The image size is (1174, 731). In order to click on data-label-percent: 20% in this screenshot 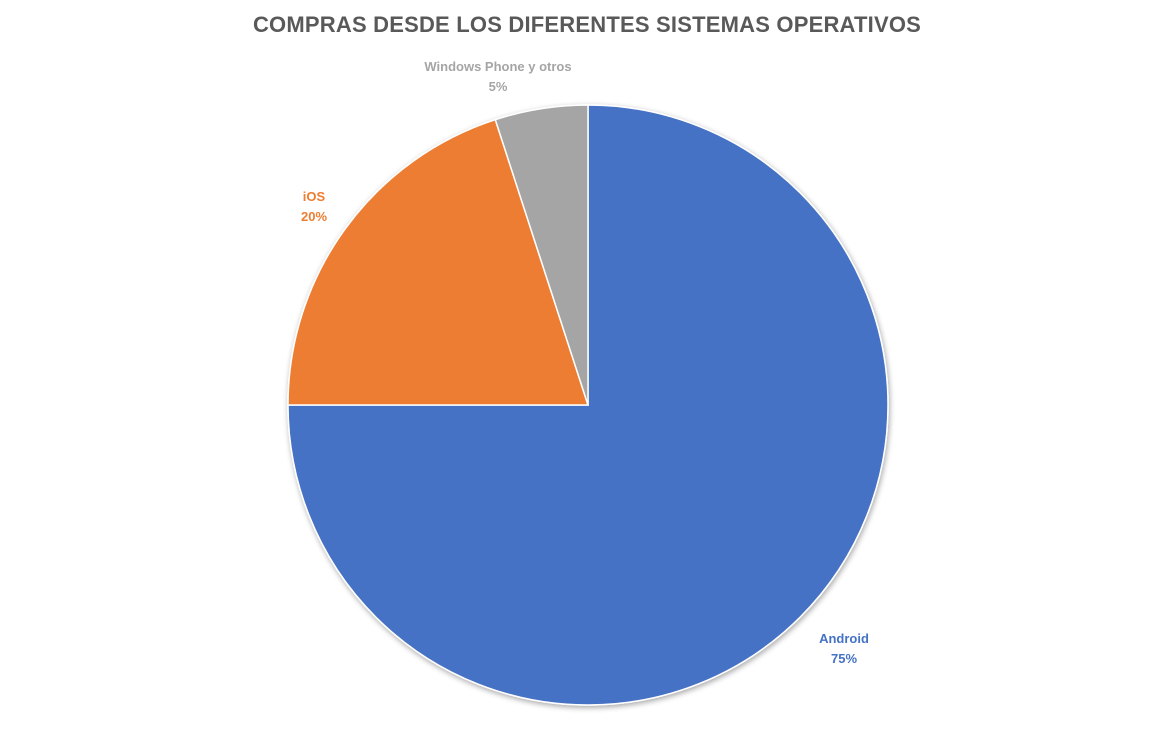, I will do `click(314, 216)`.